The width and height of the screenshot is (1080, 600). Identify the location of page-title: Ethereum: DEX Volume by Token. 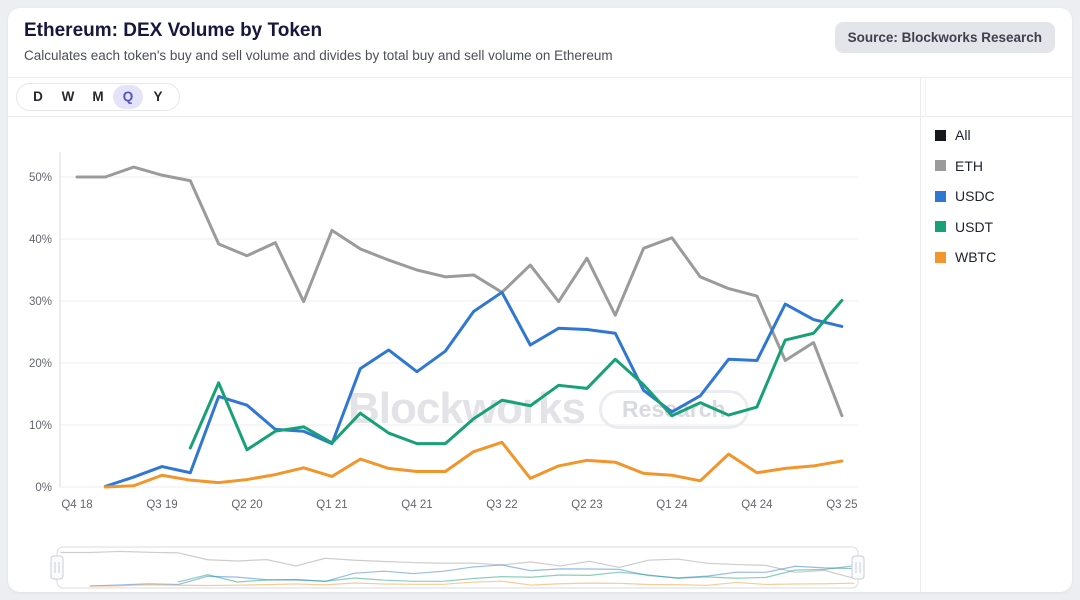
(173, 30).